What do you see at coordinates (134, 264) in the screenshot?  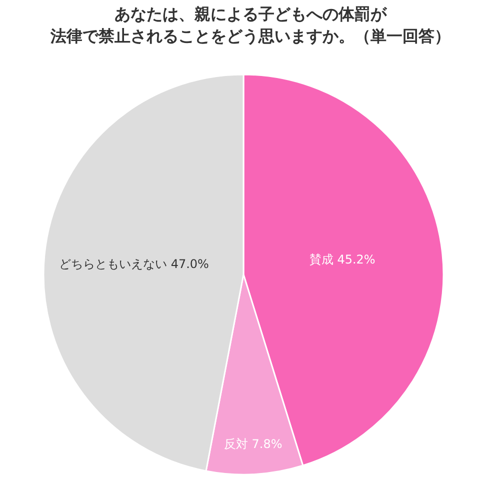 I see `slice-label: どちらともいえない 47.0%` at bounding box center [134, 264].